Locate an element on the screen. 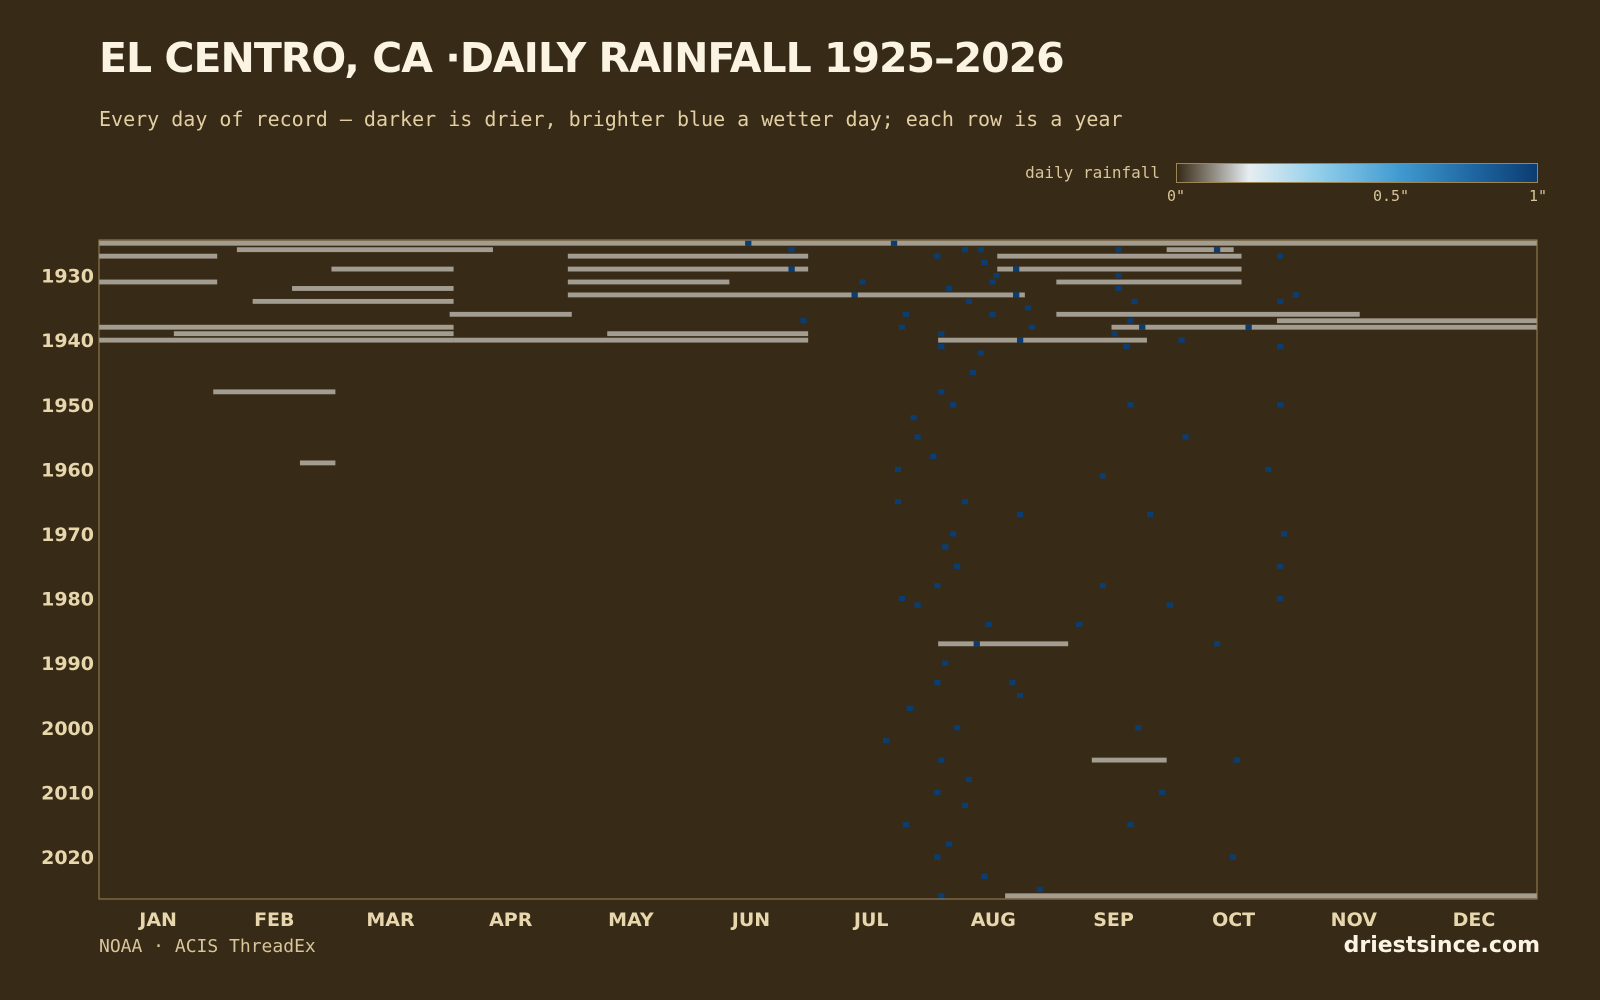 The width and height of the screenshot is (1600, 1000). year-tick-label: 1990 is located at coordinates (67, 664).